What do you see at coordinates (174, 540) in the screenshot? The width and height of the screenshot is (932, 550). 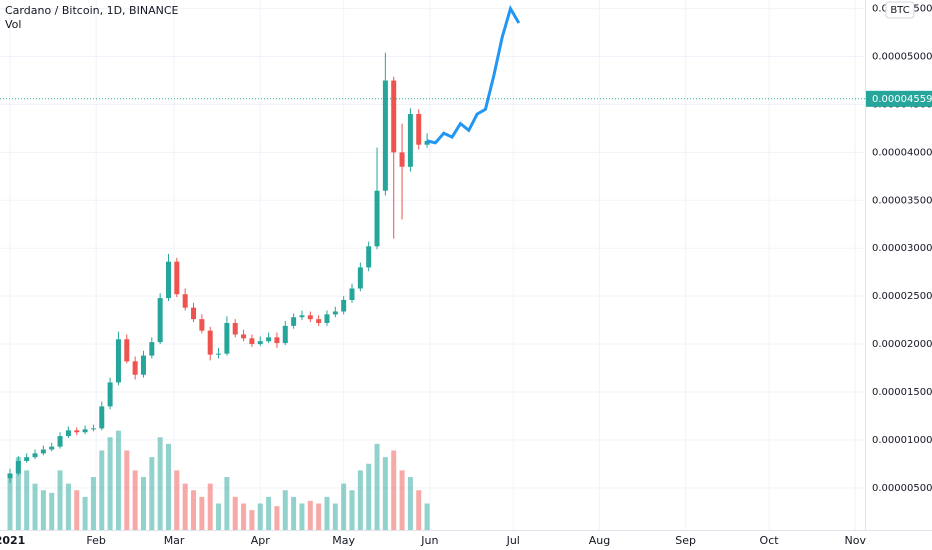 I see `x-tick-label: Mar` at bounding box center [174, 540].